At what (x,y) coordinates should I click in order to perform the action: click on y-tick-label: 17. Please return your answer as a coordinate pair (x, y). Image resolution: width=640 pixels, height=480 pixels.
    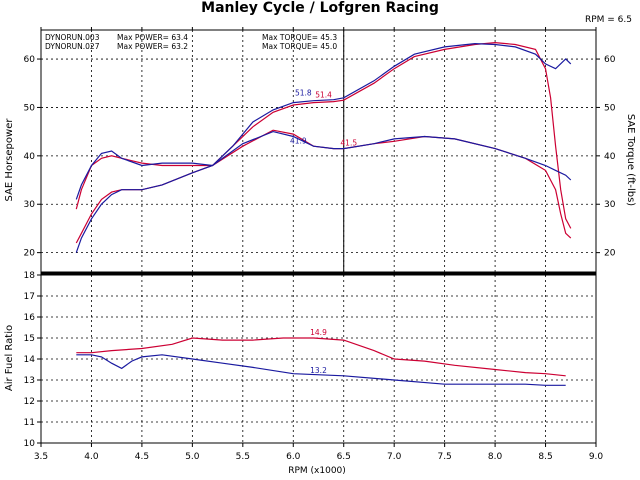
    Looking at the image, I should click on (29, 297).